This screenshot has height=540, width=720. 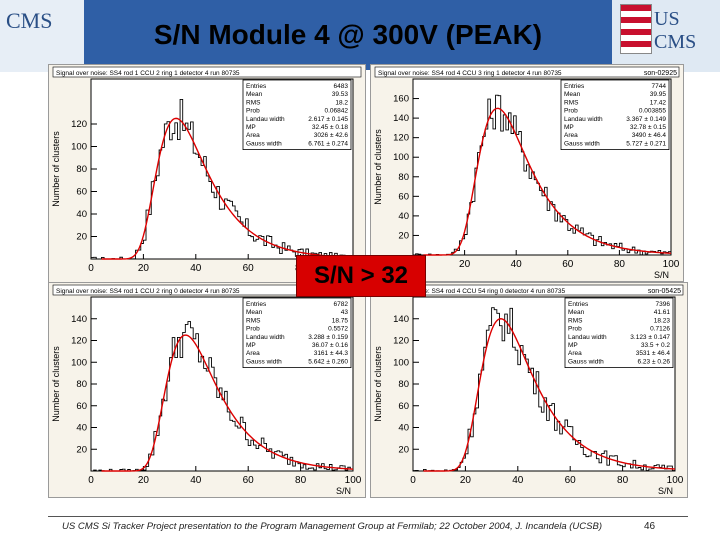 What do you see at coordinates (341, 304) in the screenshot?
I see `stats-value: 6782` at bounding box center [341, 304].